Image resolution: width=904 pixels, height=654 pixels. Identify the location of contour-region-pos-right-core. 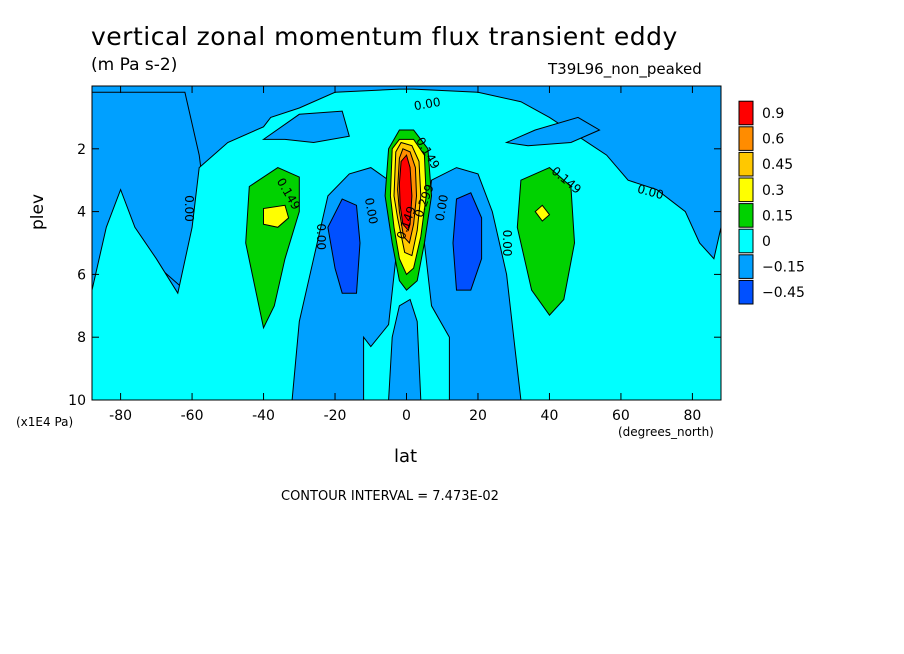
(542, 213).